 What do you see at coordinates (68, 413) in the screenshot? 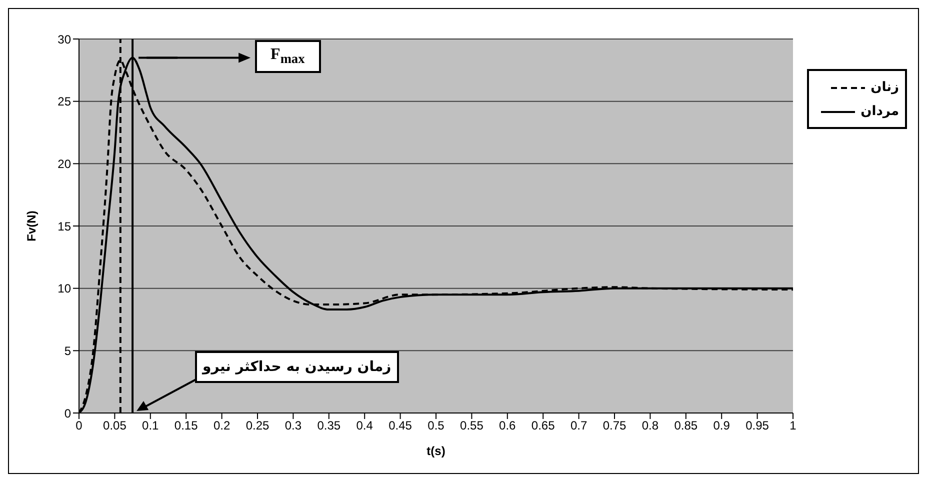
I see `y-tick-label: 0` at bounding box center [68, 413].